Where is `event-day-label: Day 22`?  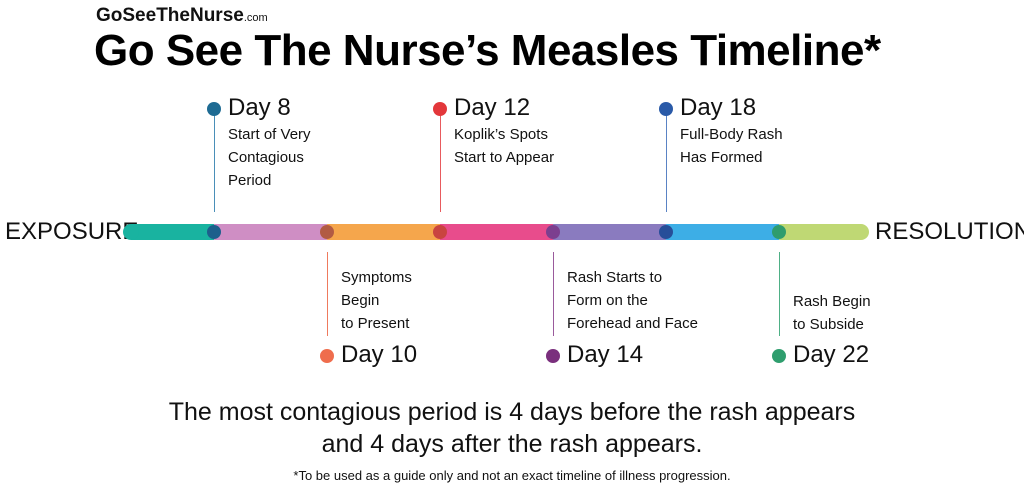 event-day-label: Day 22 is located at coordinates (831, 354).